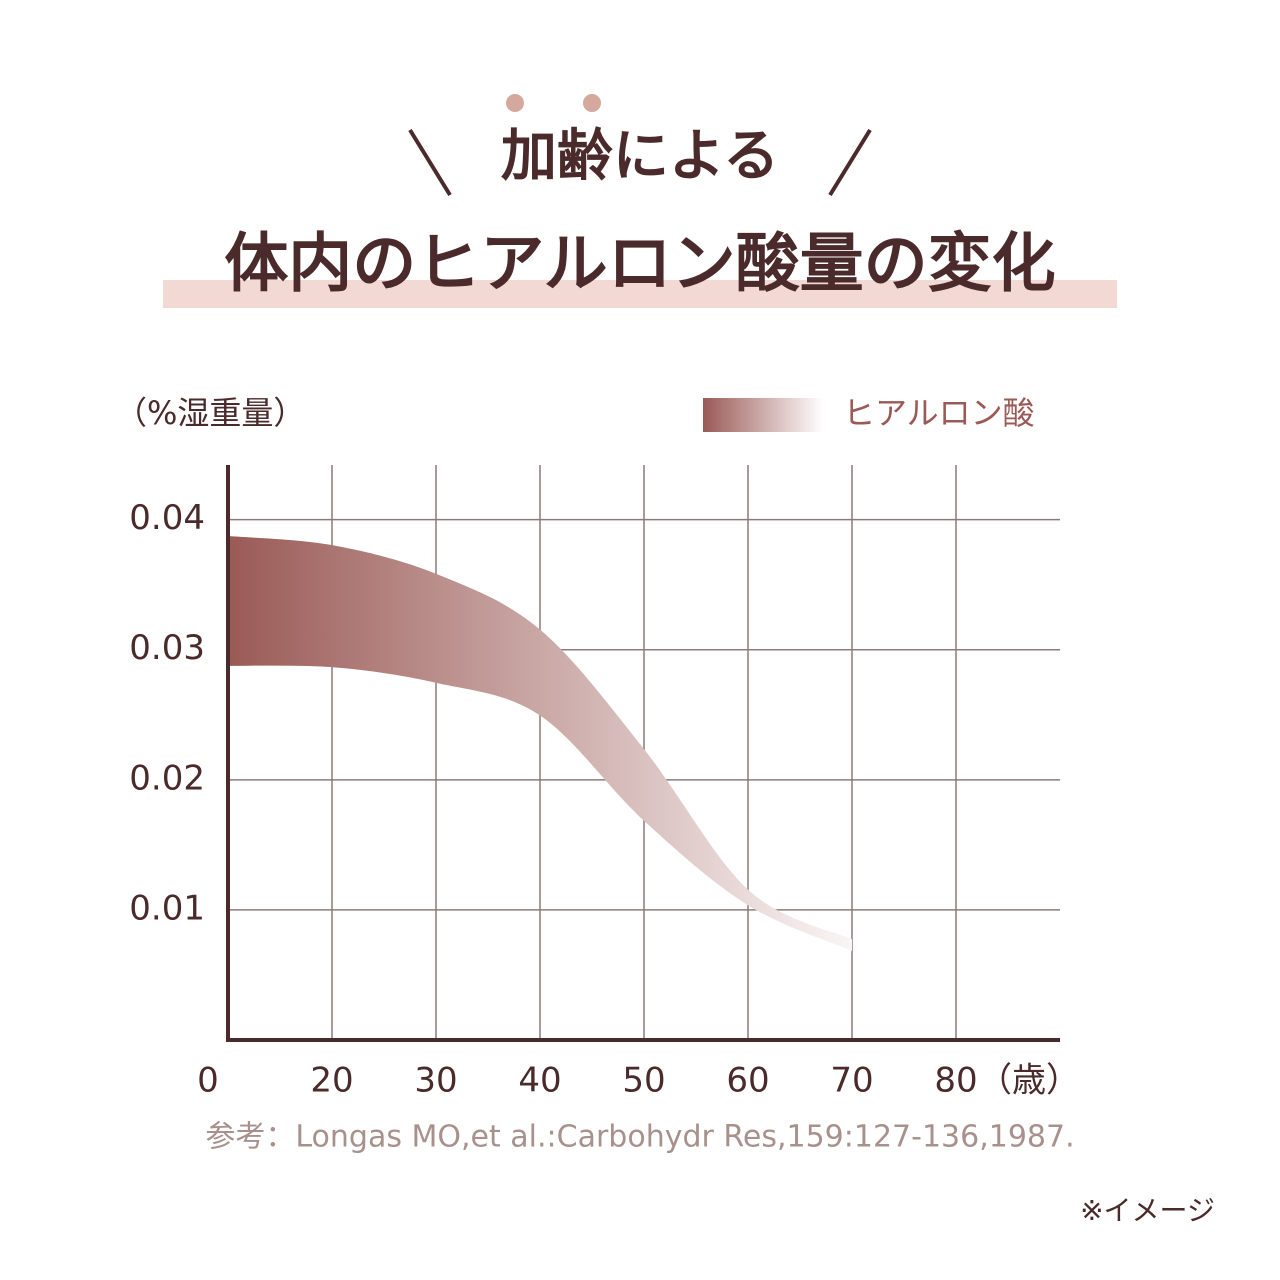  What do you see at coordinates (167, 778) in the screenshot?
I see `y-tick-label: 0.02` at bounding box center [167, 778].